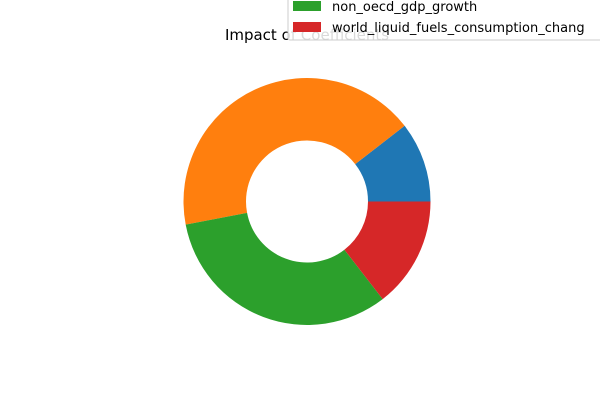  What do you see at coordinates (404, 7) in the screenshot?
I see `legend-label-non-oecd-gdp-growth: non_oecd_gdp_growth` at bounding box center [404, 7].